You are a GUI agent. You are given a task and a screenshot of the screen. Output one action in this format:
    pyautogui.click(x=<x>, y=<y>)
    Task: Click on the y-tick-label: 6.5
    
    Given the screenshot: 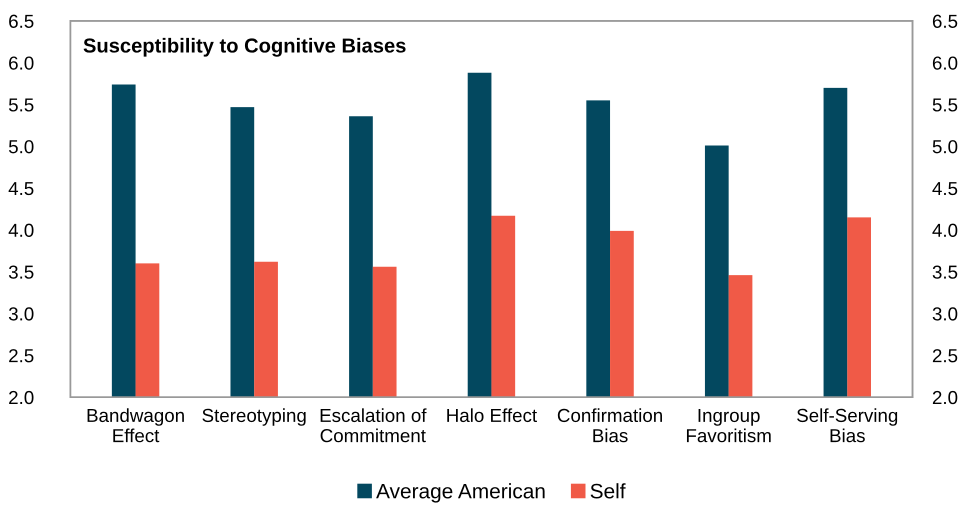 What is the action you would take?
    pyautogui.click(x=21, y=21)
    